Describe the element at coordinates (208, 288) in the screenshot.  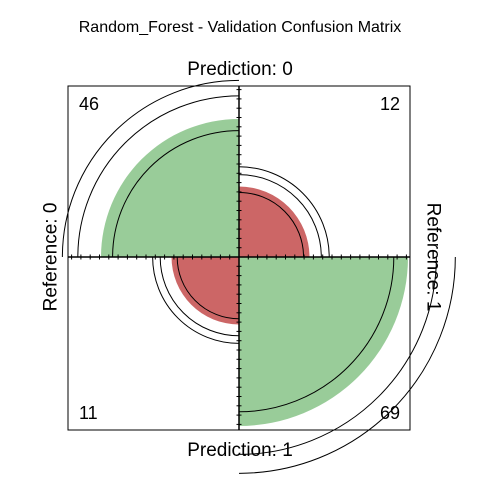
I see `ring-inner-pred1-ref0` at that location.